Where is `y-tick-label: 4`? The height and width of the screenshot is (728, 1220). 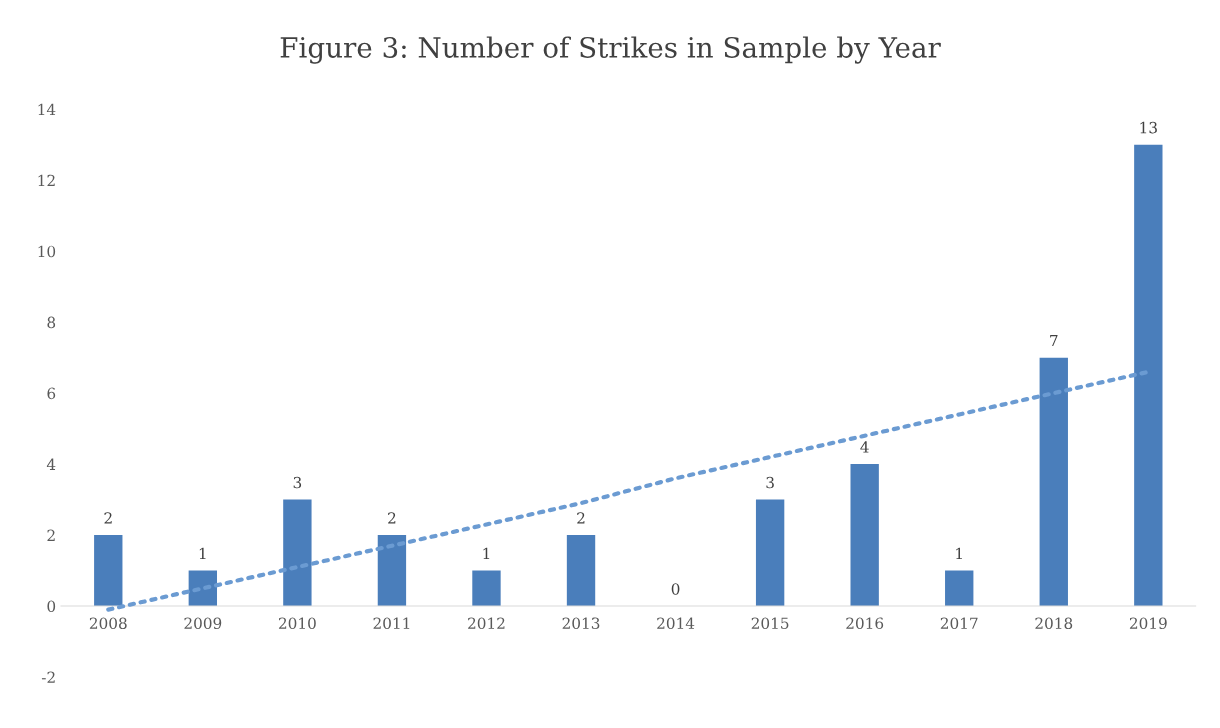 y-tick-label: 4 is located at coordinates (51, 464).